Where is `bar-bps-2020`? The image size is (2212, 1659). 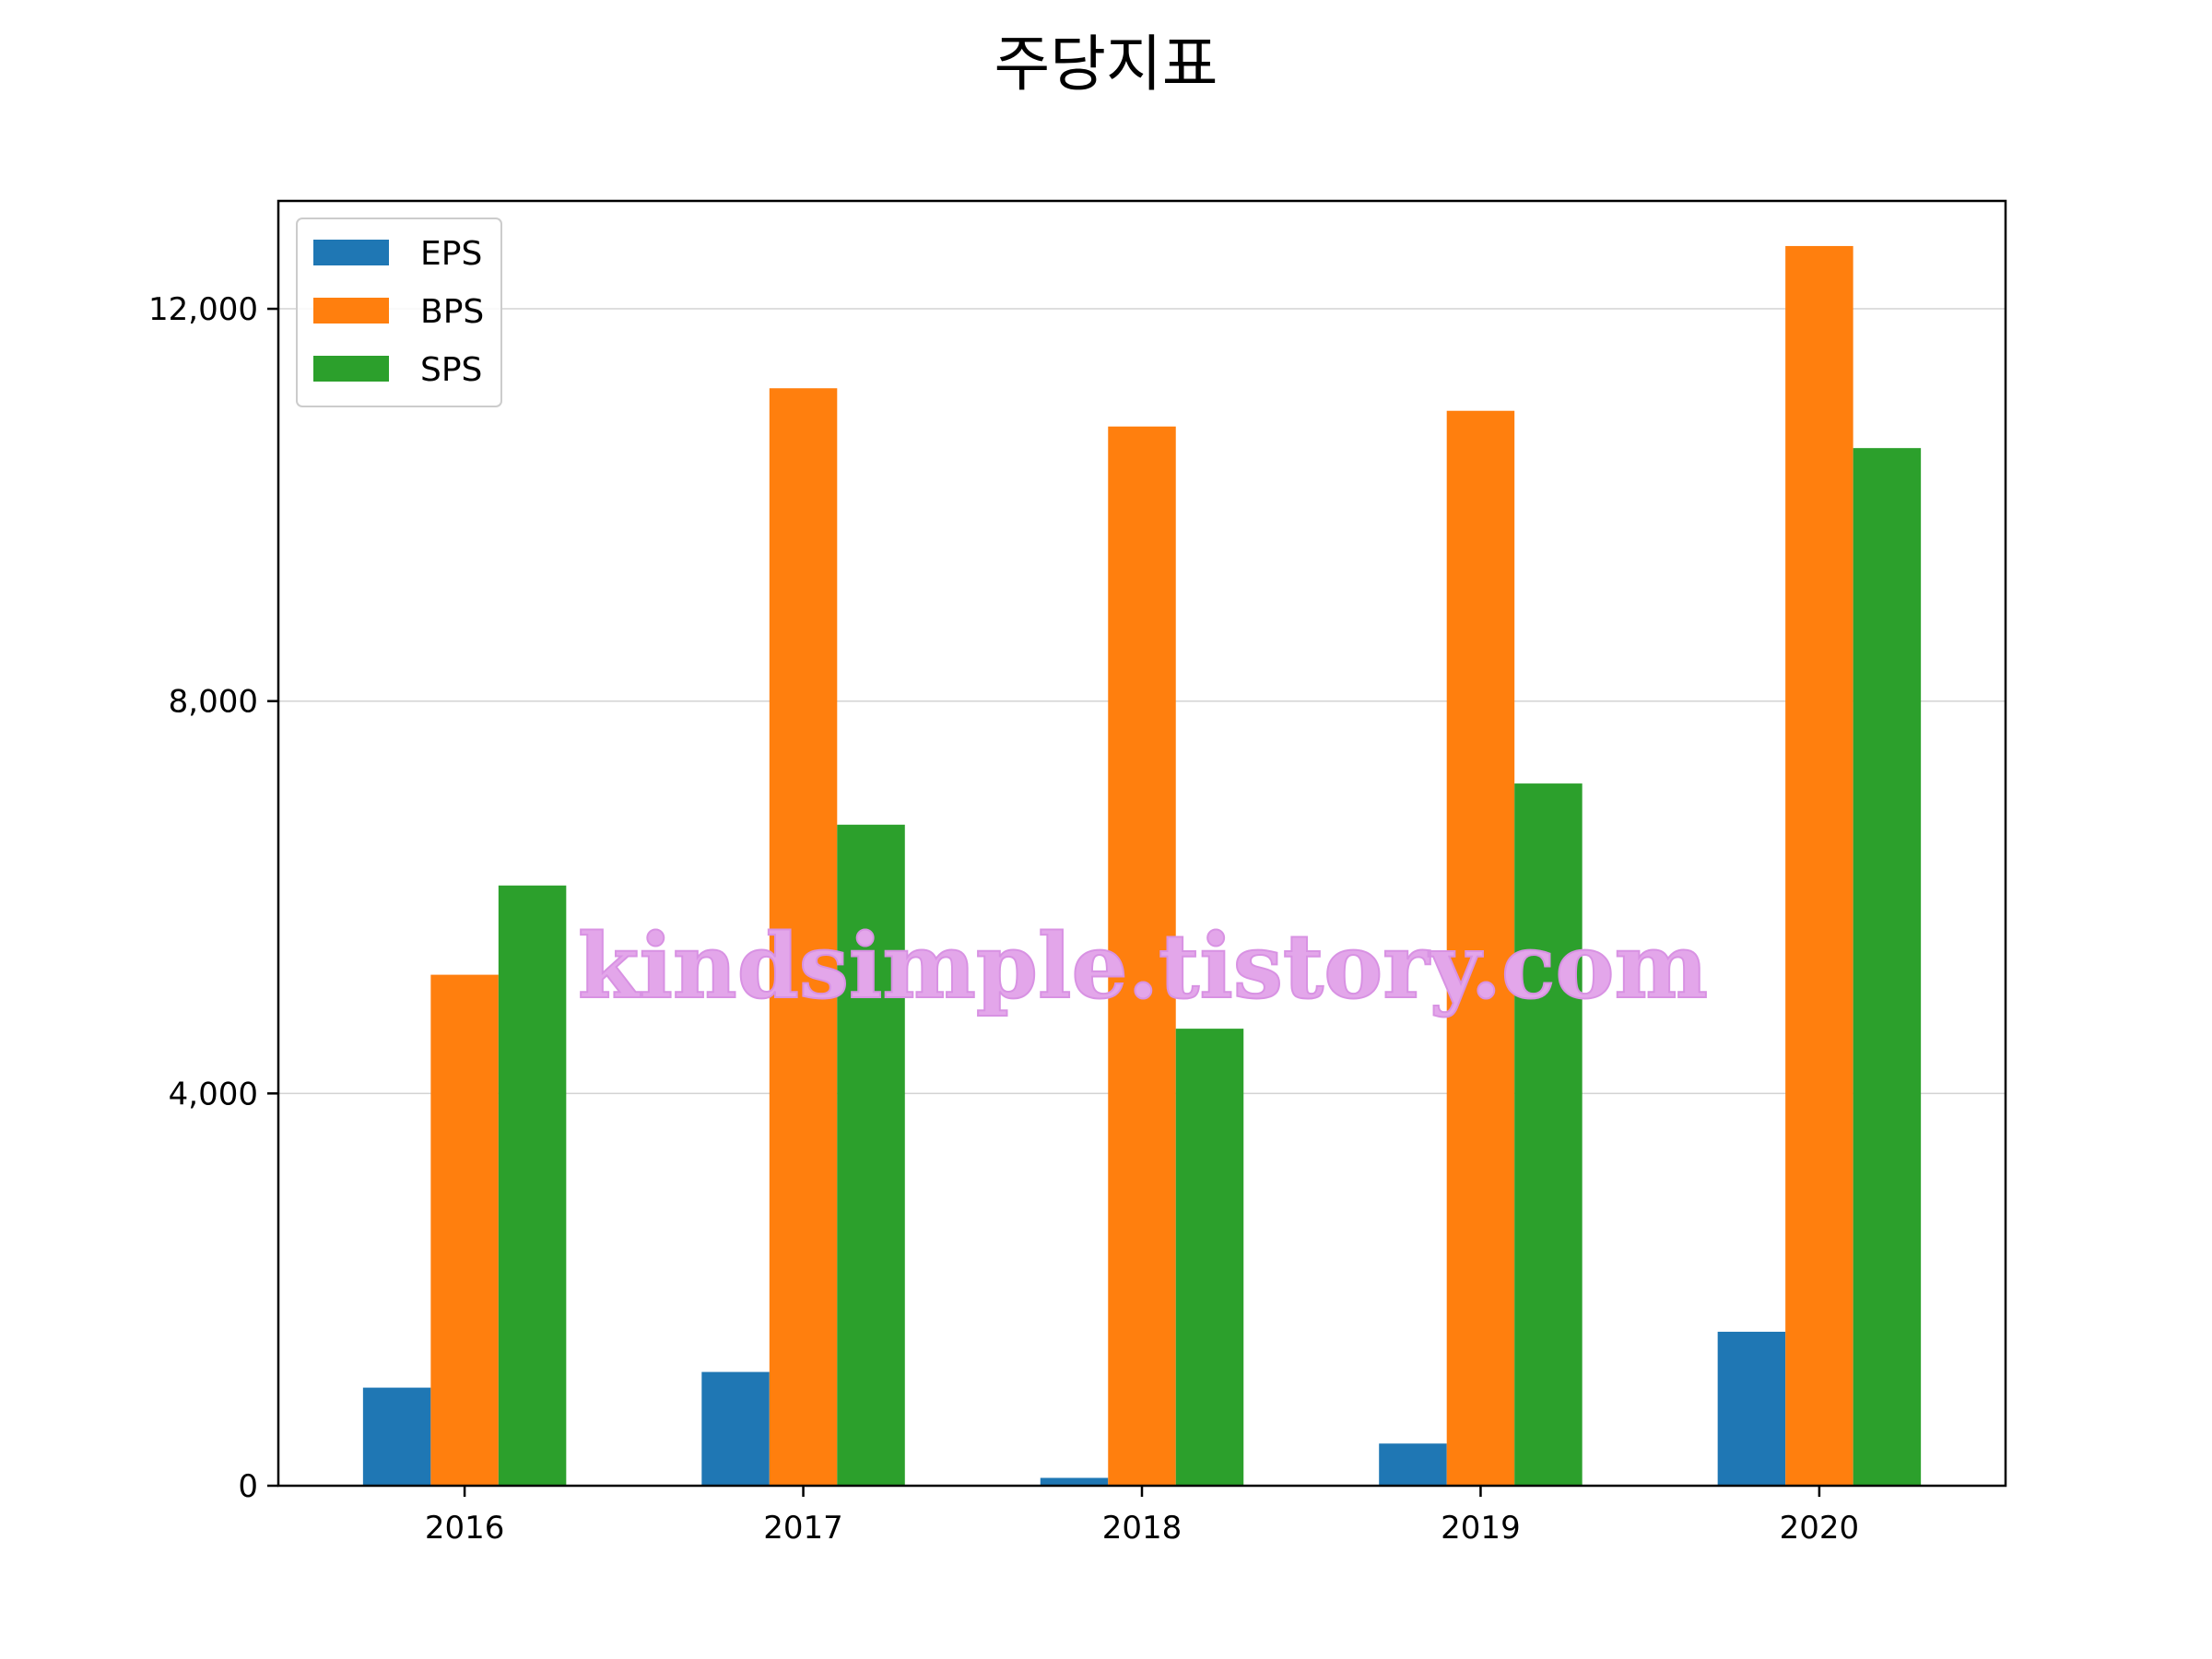
bar-bps-2020 is located at coordinates (1819, 866).